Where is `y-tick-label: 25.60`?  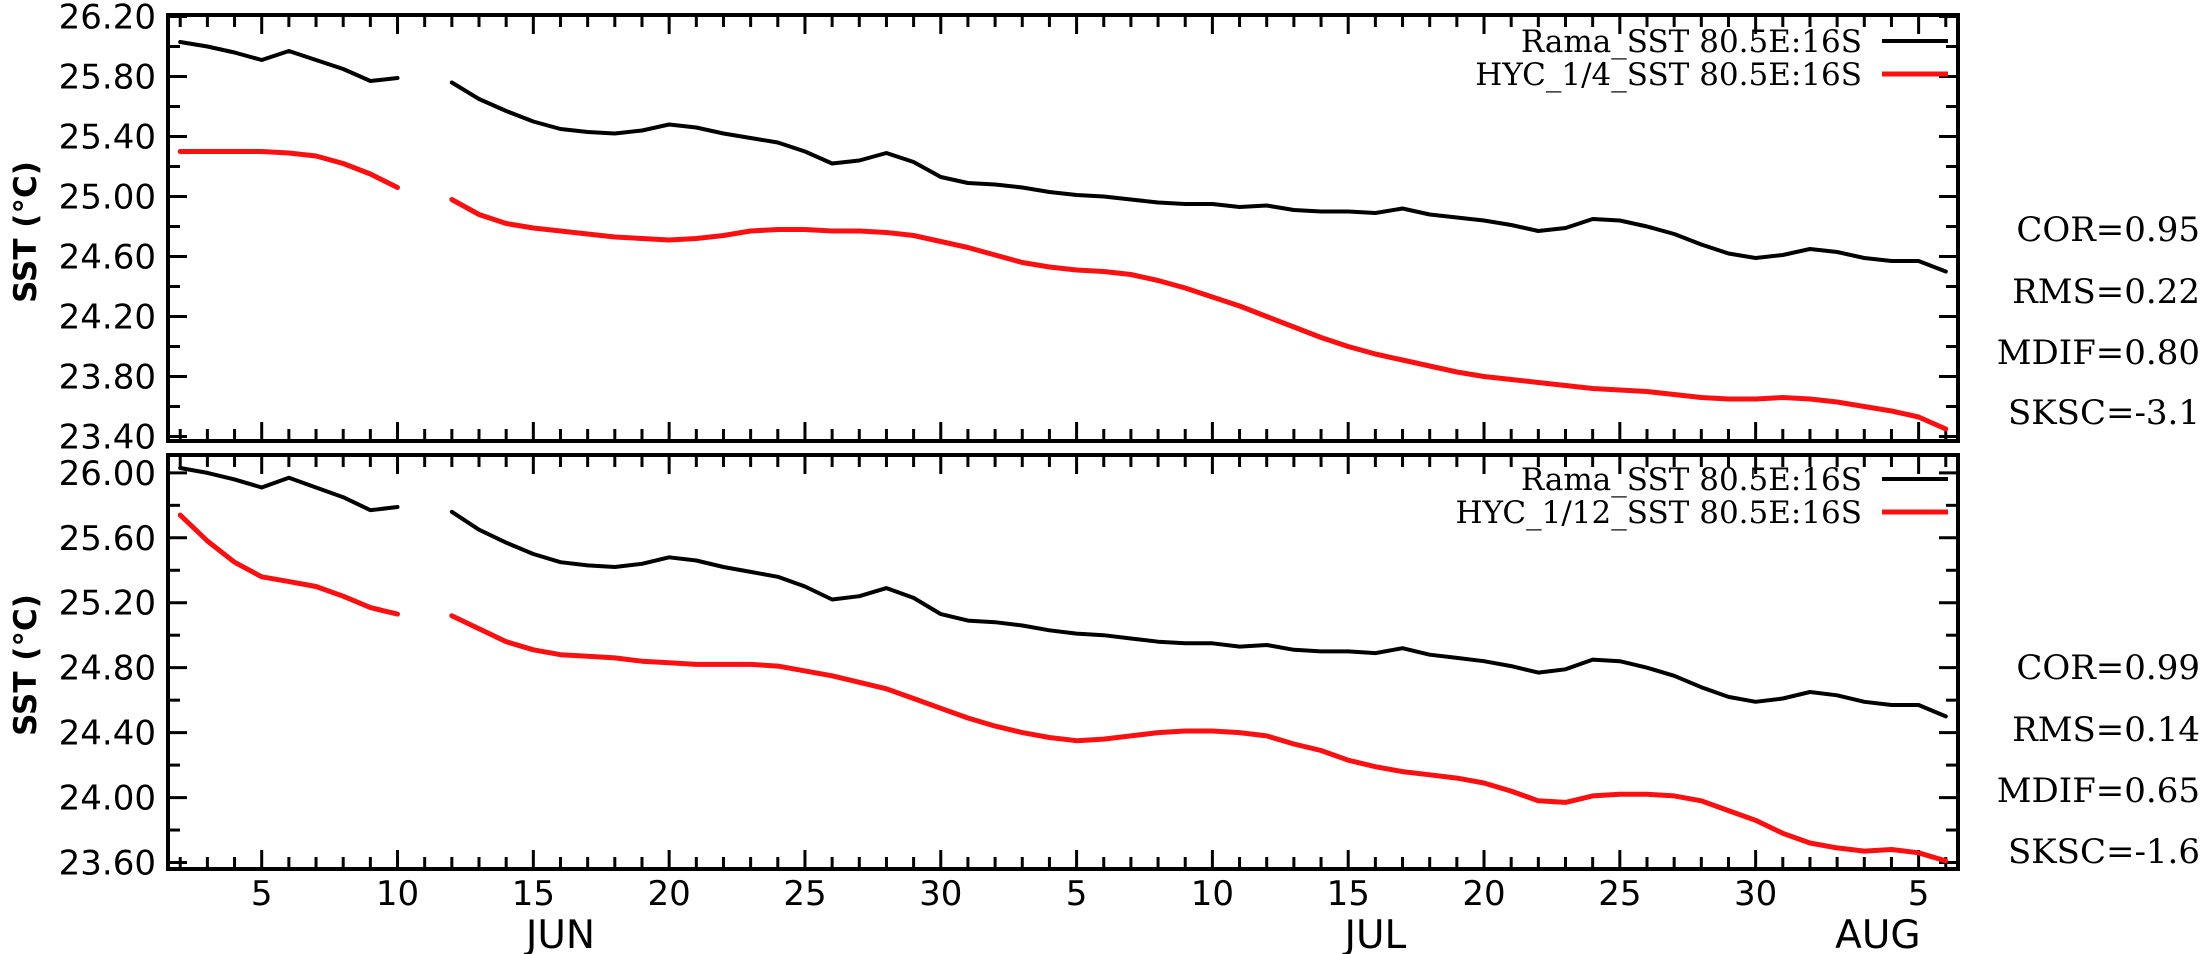 y-tick-label: 25.60 is located at coordinates (107, 539).